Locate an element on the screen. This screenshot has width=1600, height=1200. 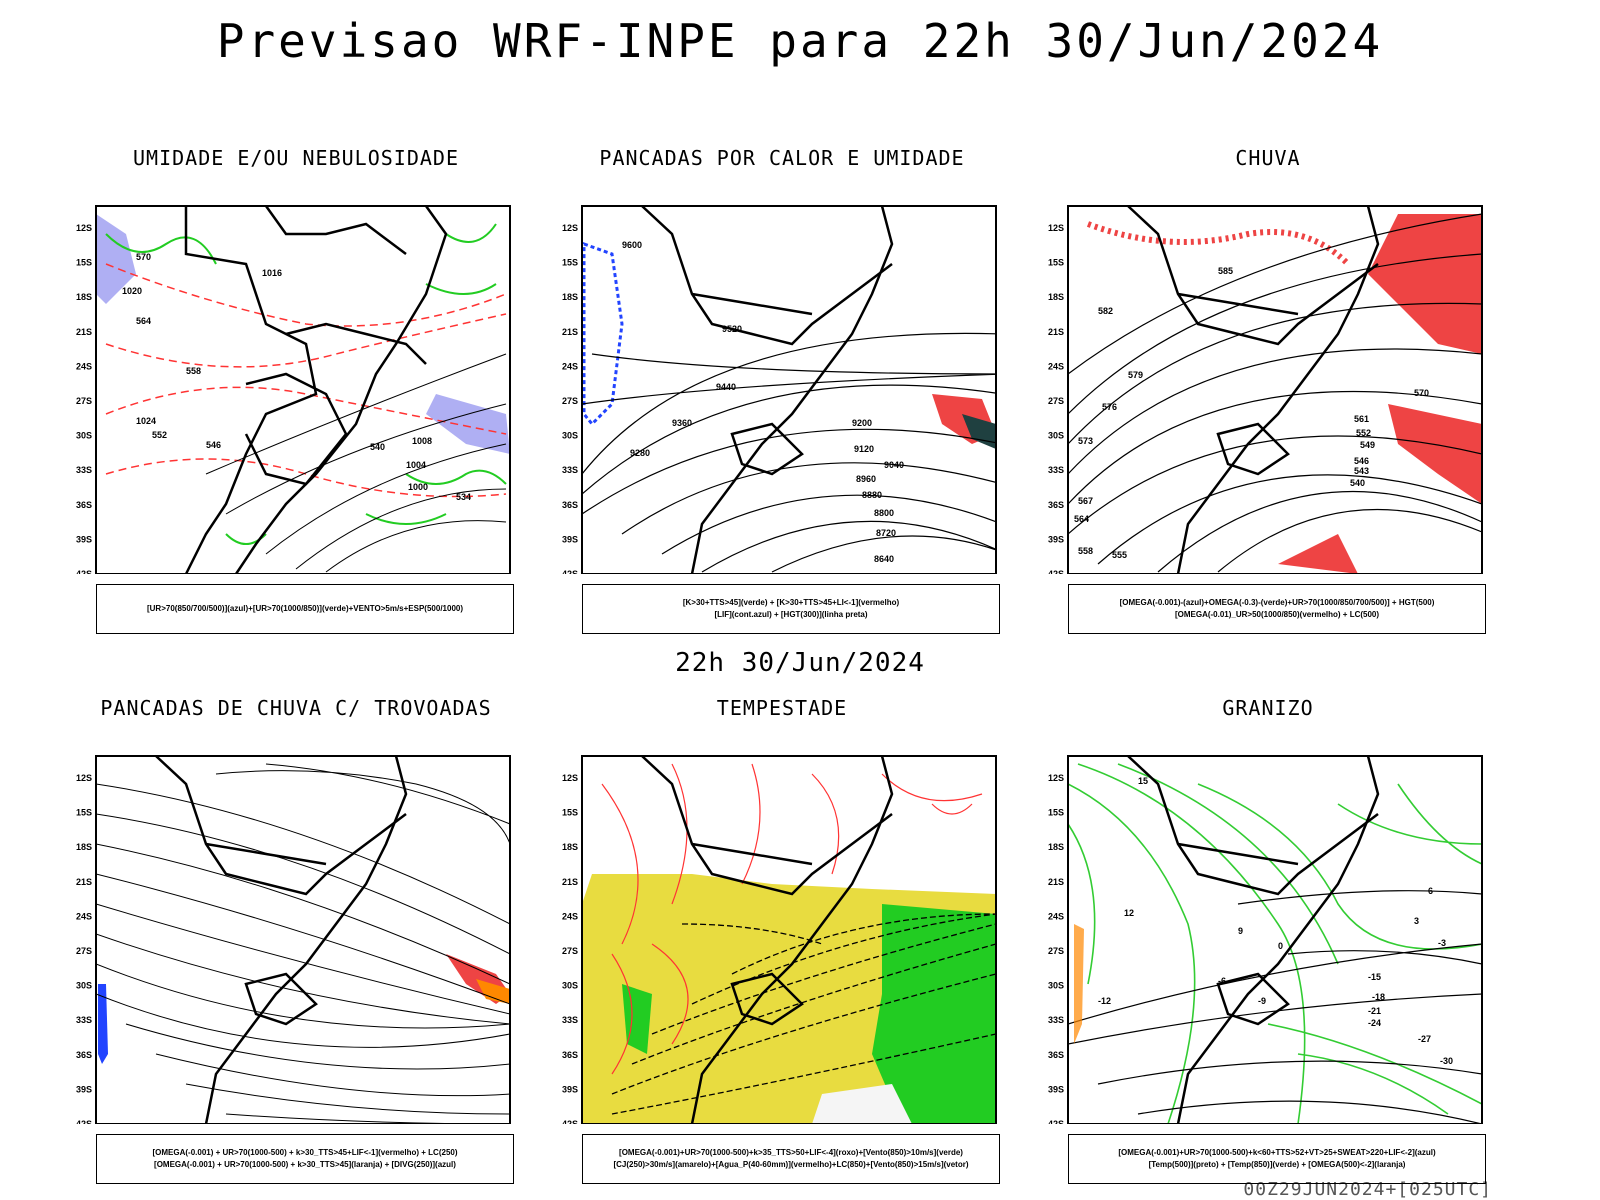
contour-label: 8800 is located at coordinates (884, 513).